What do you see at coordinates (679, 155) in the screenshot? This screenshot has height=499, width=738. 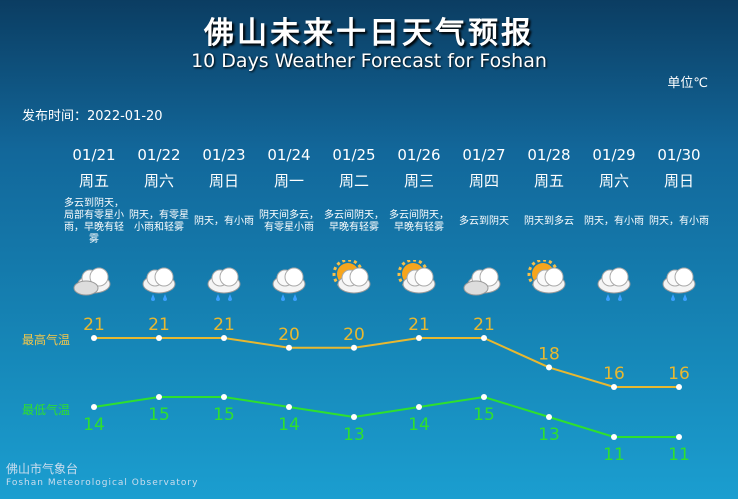 I see `day-date: 01/30` at bounding box center [679, 155].